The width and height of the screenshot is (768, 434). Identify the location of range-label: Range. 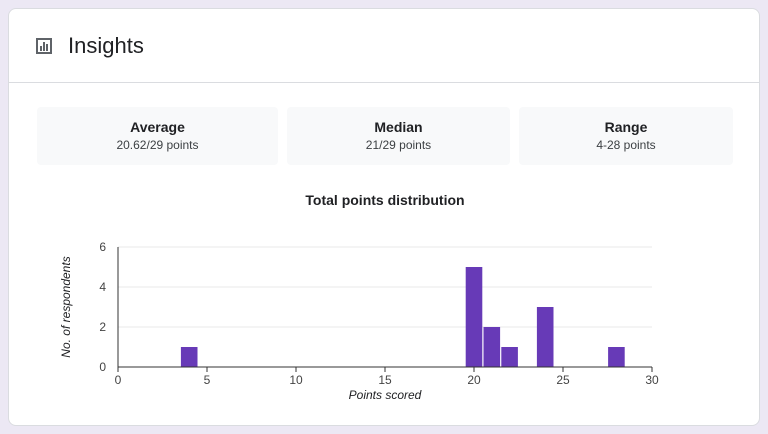
(626, 127).